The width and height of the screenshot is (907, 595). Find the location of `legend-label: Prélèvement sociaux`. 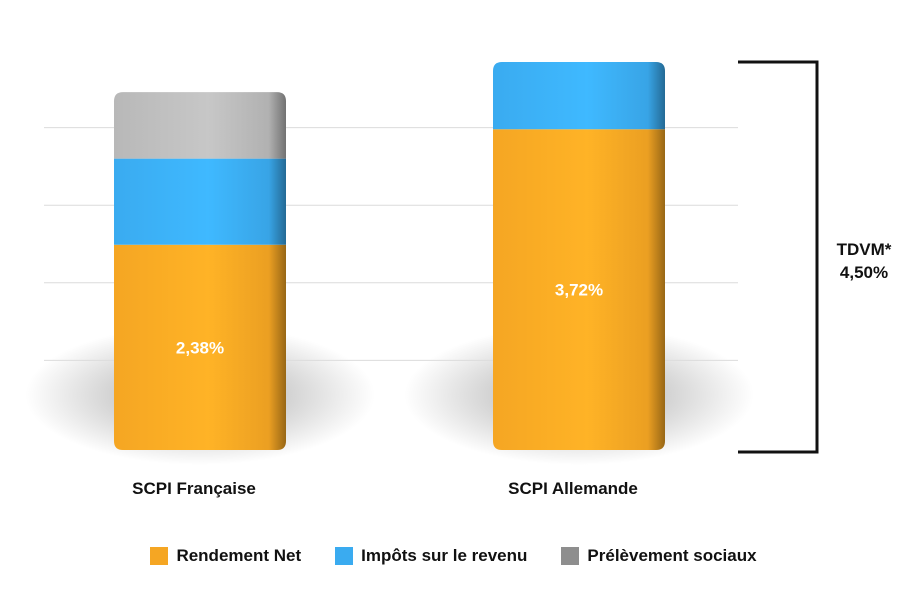

legend-label: Prélèvement sociaux is located at coordinates (672, 555).